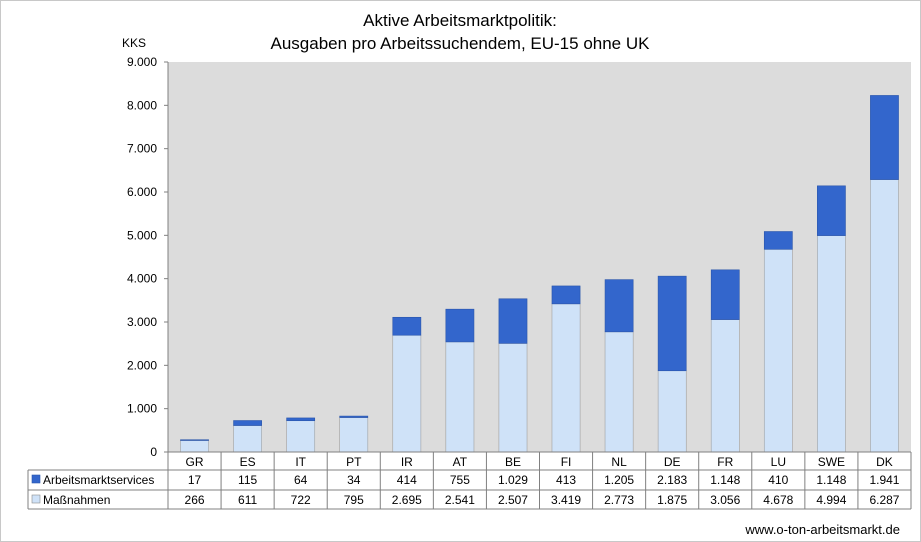 Image resolution: width=921 pixels, height=542 pixels. I want to click on bar-massnahmen-dk, so click(884, 316).